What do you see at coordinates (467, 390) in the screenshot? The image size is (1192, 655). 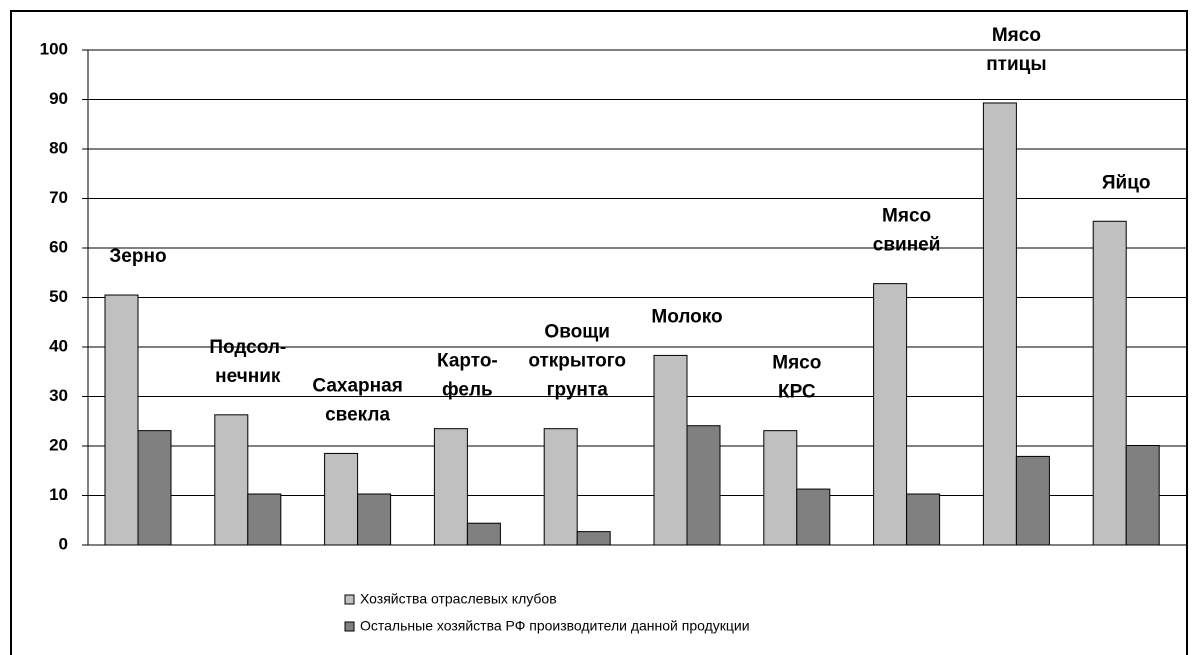 I see `category-label: фель` at bounding box center [467, 390].